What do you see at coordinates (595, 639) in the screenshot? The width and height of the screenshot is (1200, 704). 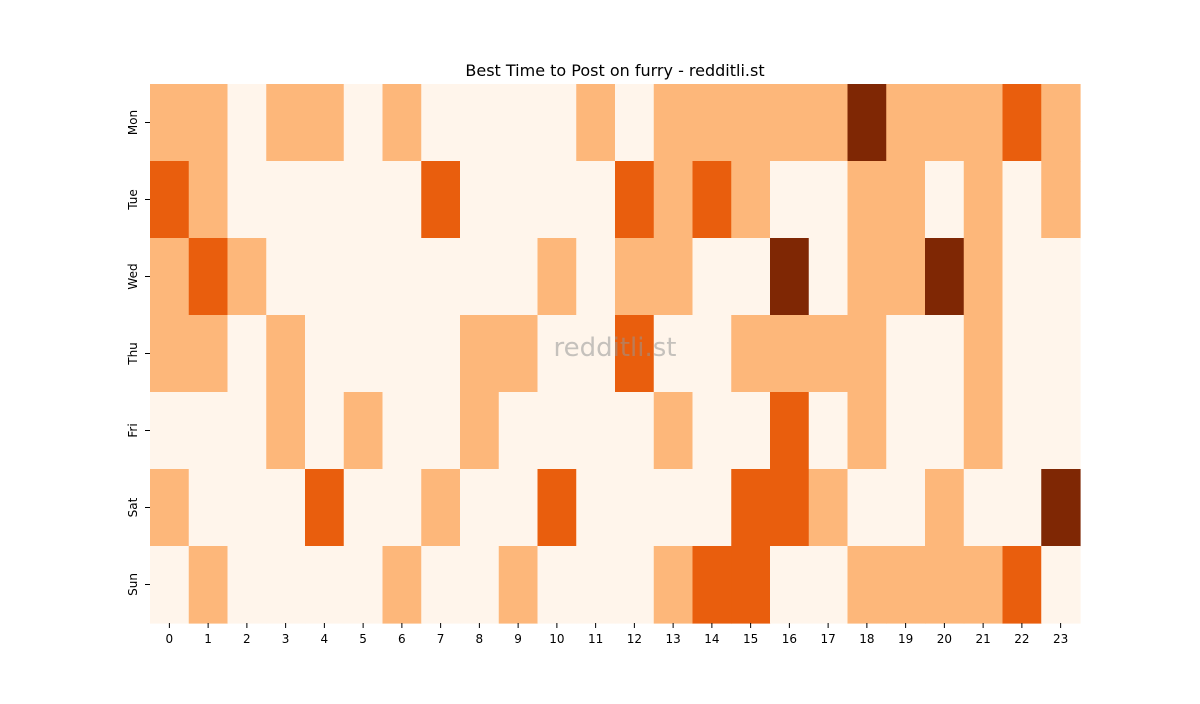 I see `x-tick-label-11: 11` at bounding box center [595, 639].